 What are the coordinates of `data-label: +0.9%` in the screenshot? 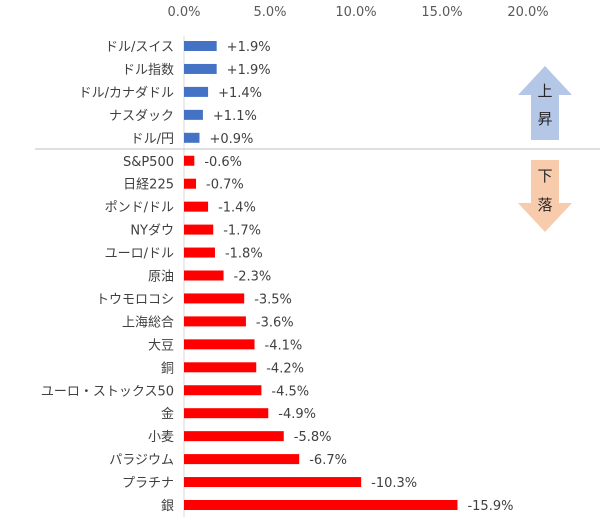 It's located at (231, 139).